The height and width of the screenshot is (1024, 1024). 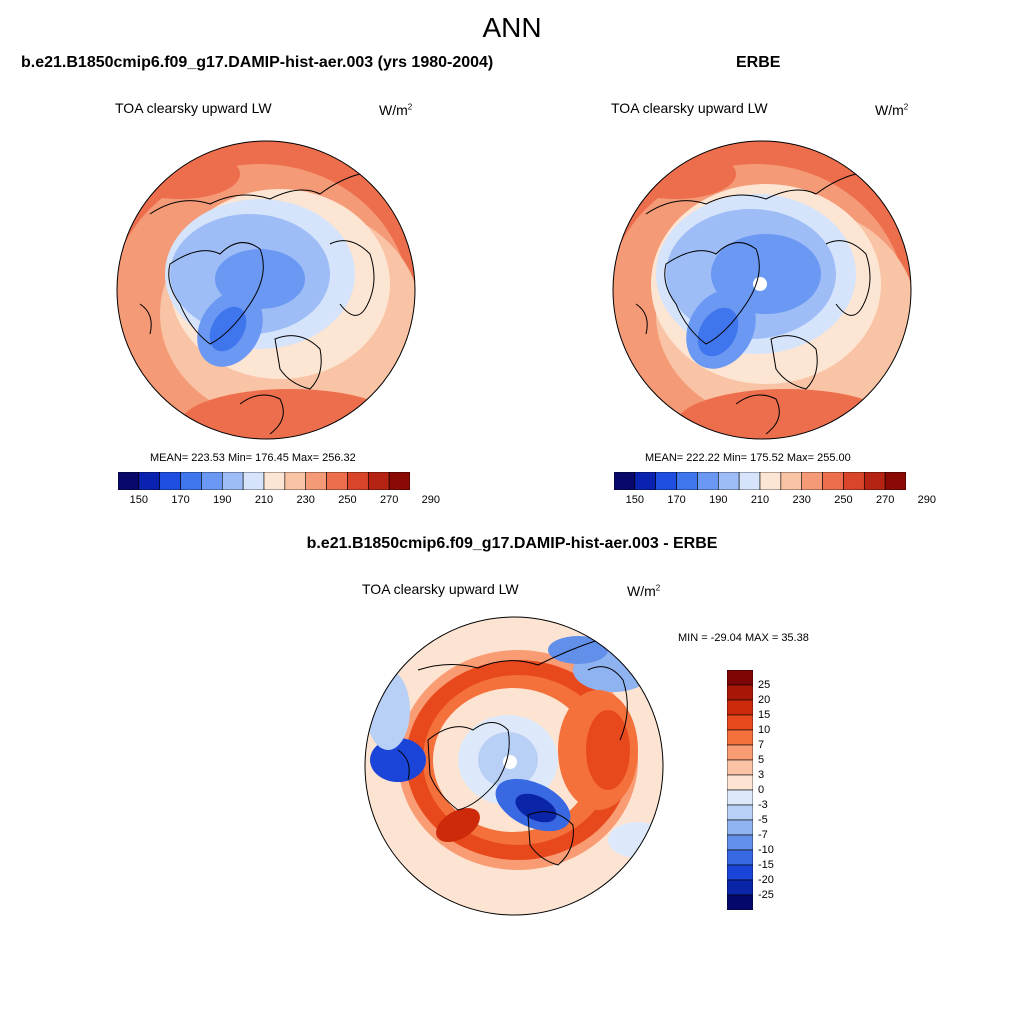 I want to click on test-colorbar-ticks: 150 170 190 210 230 250 270 290, so click(x=279, y=501).